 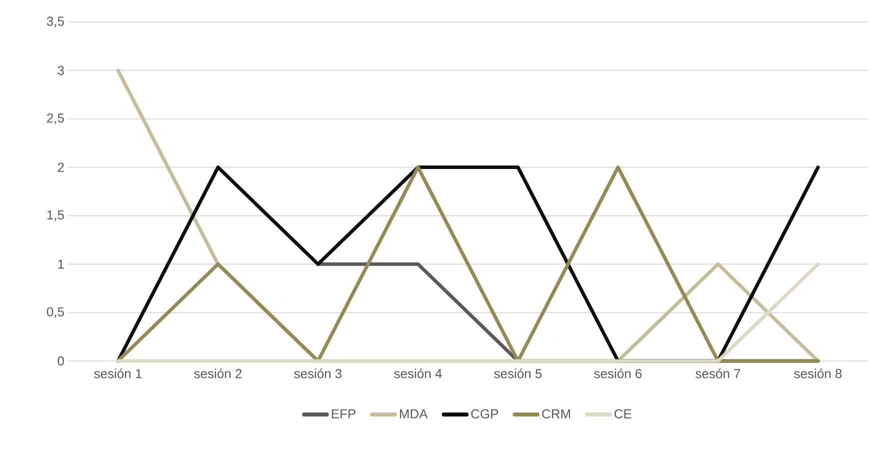 I want to click on y-tick-label: 0,5, so click(x=55, y=312).